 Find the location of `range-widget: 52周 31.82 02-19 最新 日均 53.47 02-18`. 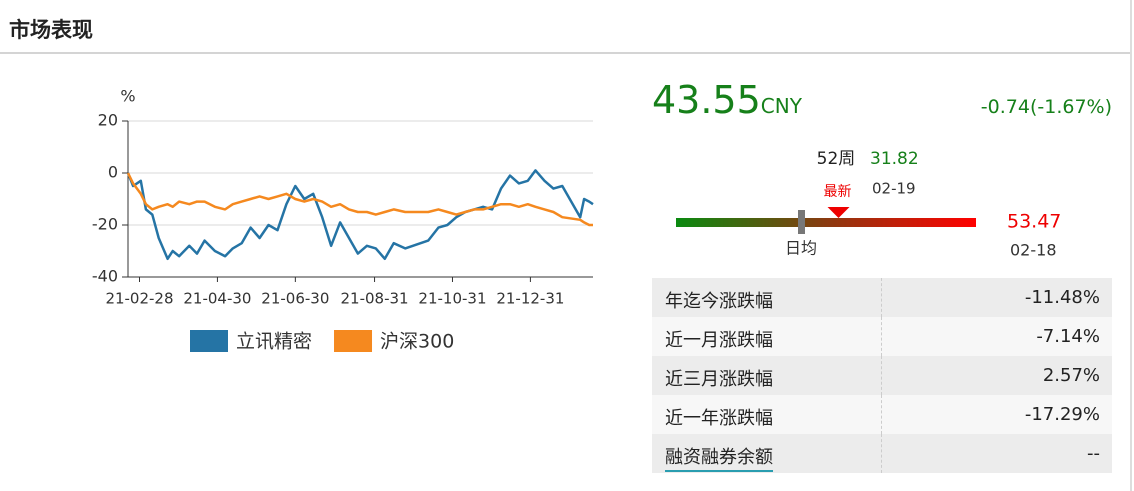

range-widget: 52周 31.82 02-19 最新 日均 53.47 02-18 is located at coordinates (868, 204).